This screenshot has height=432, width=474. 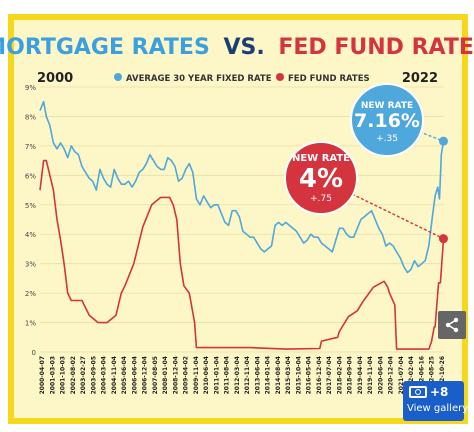 What do you see at coordinates (227, 375) in the screenshot?
I see `x-tick-label: 2011-08-04` at bounding box center [227, 375].